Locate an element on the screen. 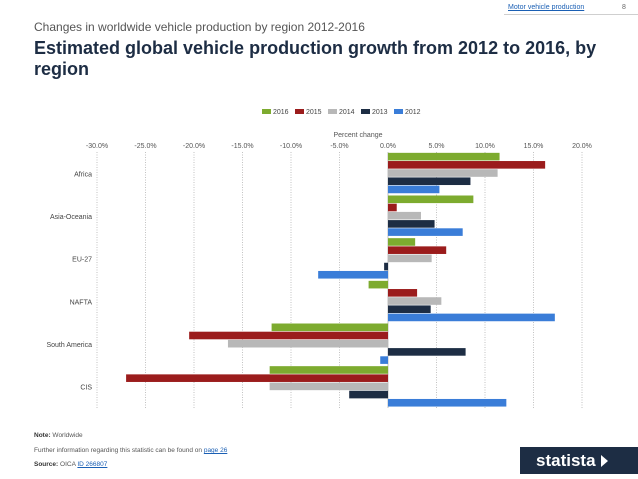  info-page-link: page 26 is located at coordinates (215, 450).